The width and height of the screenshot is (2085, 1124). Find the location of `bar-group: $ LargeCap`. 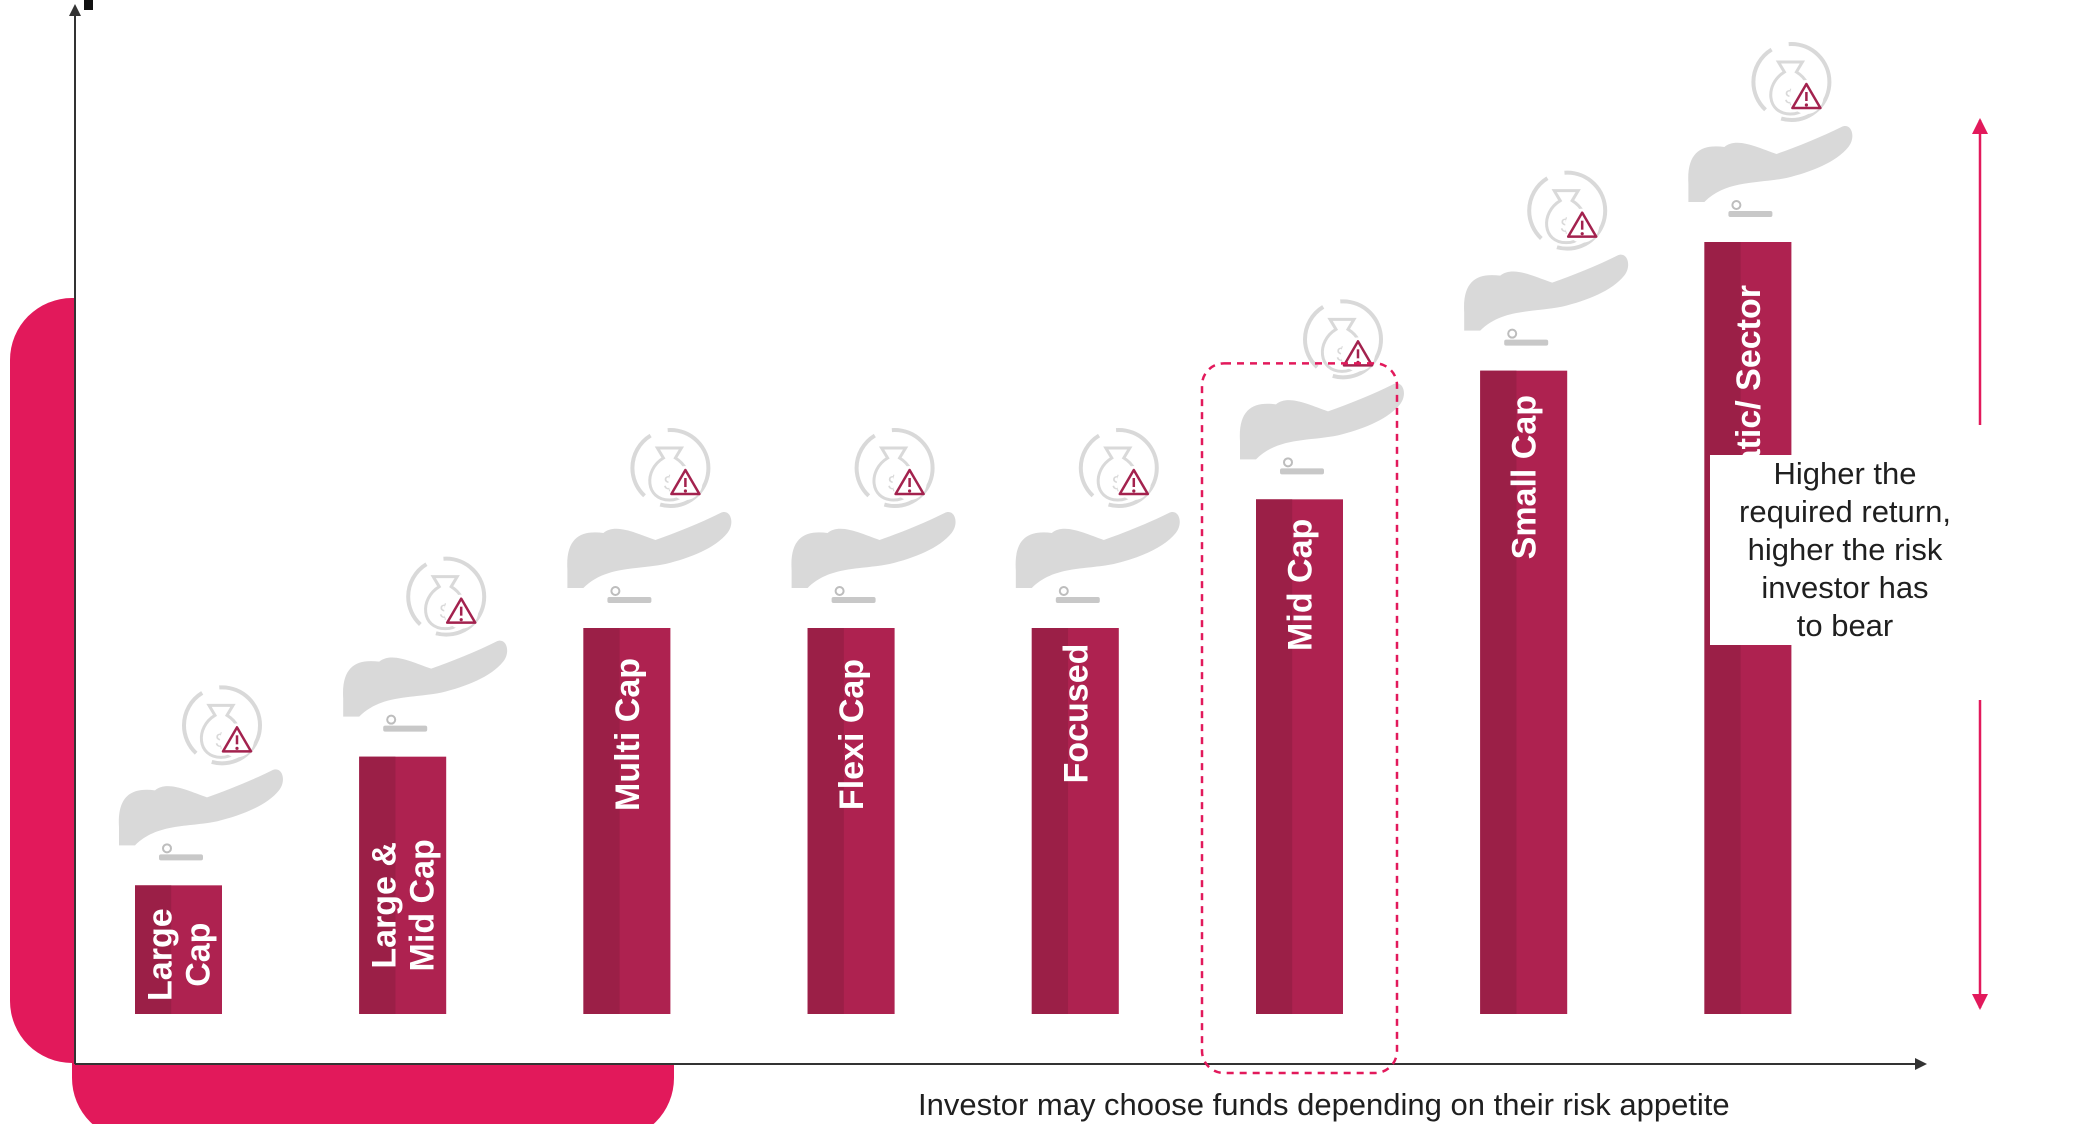

bar-group: $ LargeCap is located at coordinates (200, 849).